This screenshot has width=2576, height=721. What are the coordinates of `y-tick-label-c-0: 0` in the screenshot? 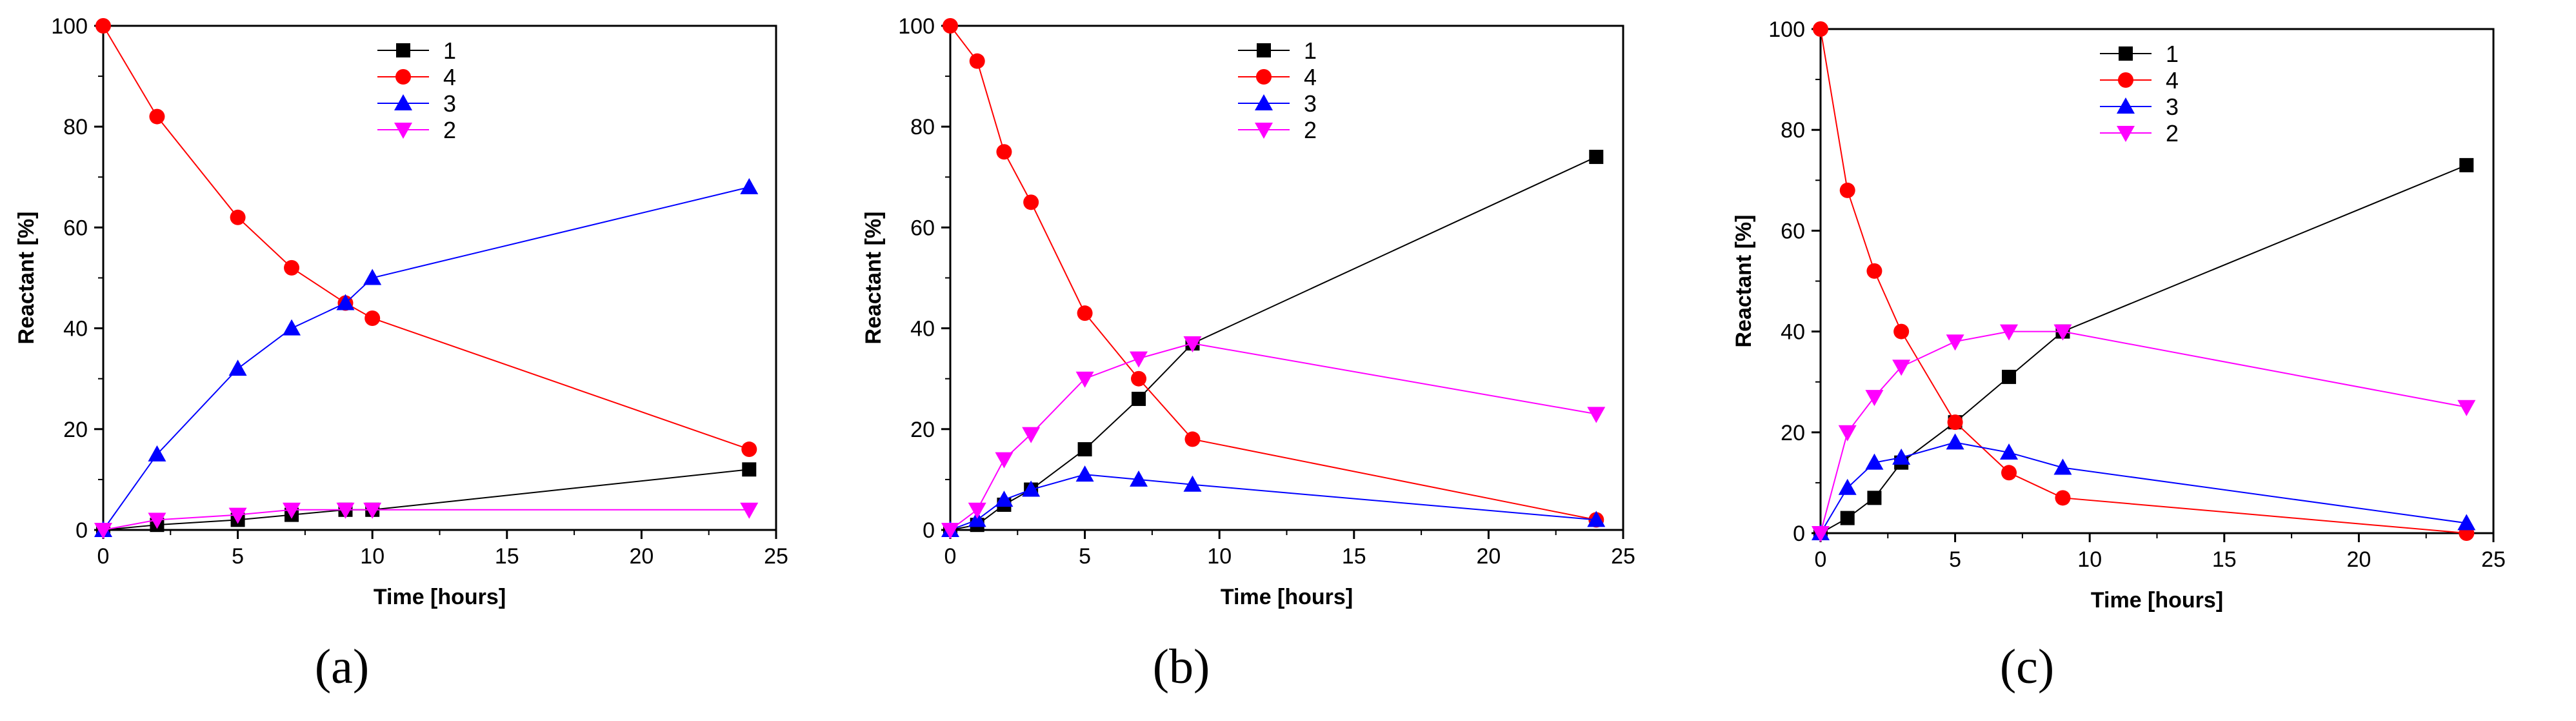 It's located at (1799, 534).